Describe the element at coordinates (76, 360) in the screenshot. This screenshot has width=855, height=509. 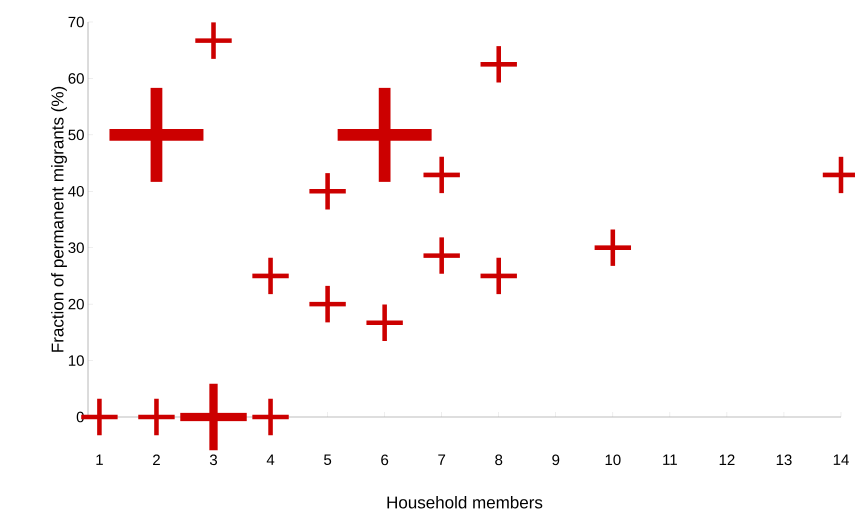
I see `y-tick-label: 10` at that location.